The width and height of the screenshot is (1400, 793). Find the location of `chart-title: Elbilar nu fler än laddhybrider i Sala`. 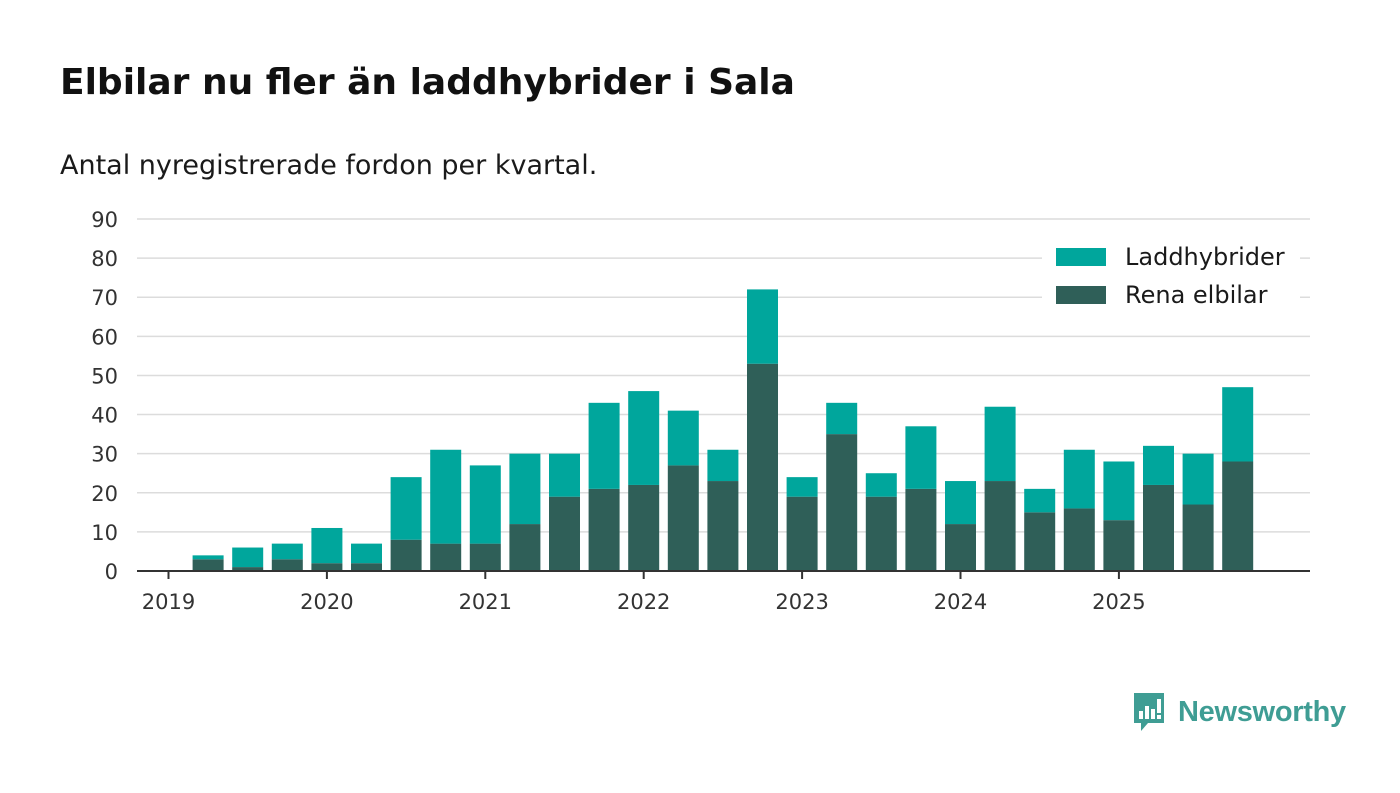

chart-title: Elbilar nu fler än laddhybrider i Sala is located at coordinates (427, 82).